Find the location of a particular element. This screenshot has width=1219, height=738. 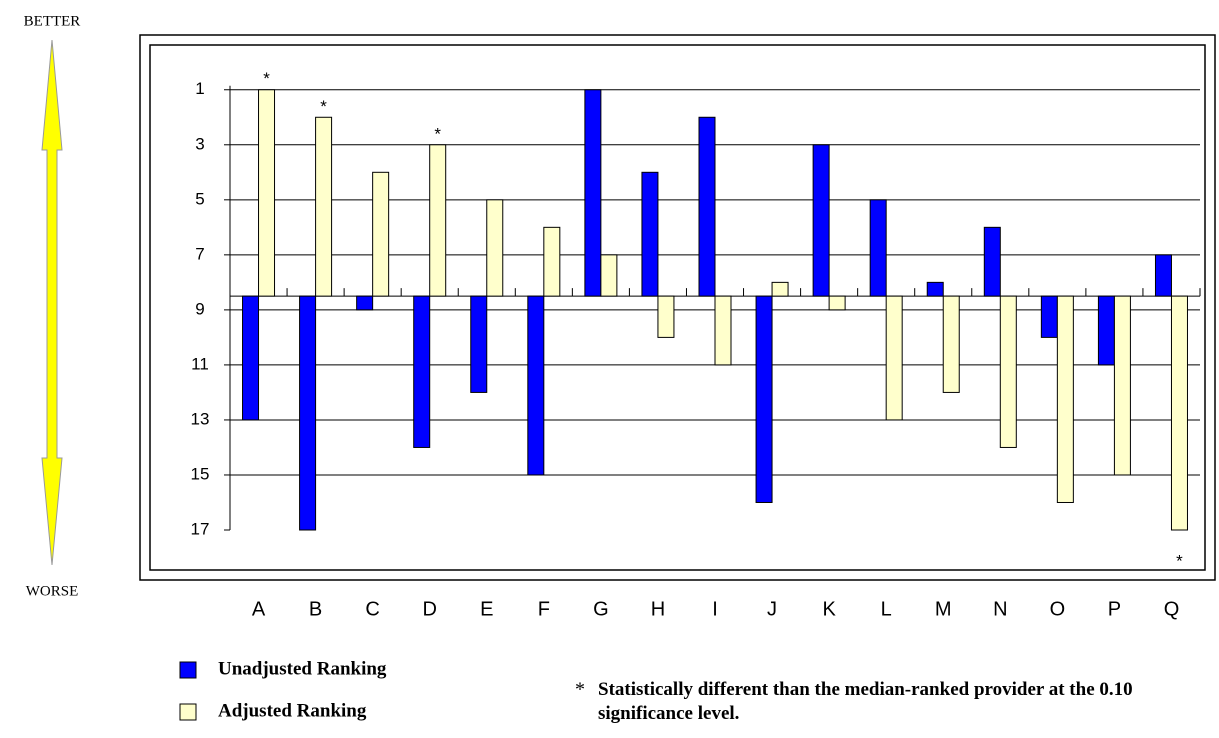

y-tick-label: 5 is located at coordinates (199, 198).